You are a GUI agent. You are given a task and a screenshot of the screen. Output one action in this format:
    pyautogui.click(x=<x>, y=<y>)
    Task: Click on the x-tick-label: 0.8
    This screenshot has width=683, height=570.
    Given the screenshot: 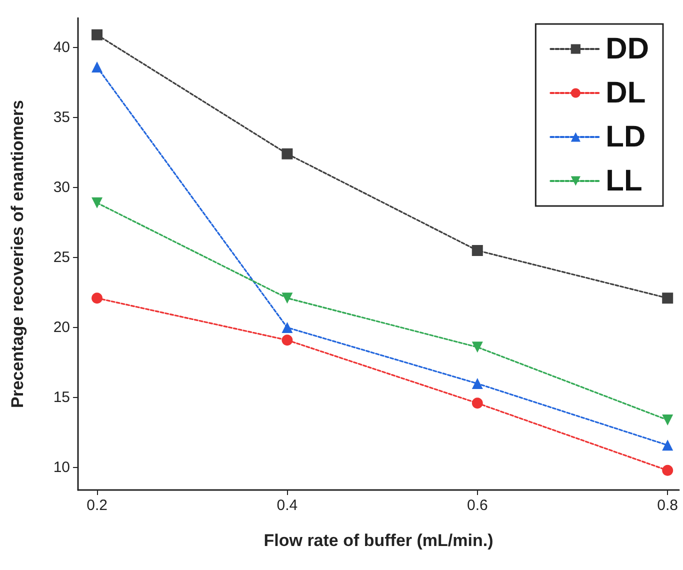 What is the action you would take?
    pyautogui.click(x=667, y=505)
    